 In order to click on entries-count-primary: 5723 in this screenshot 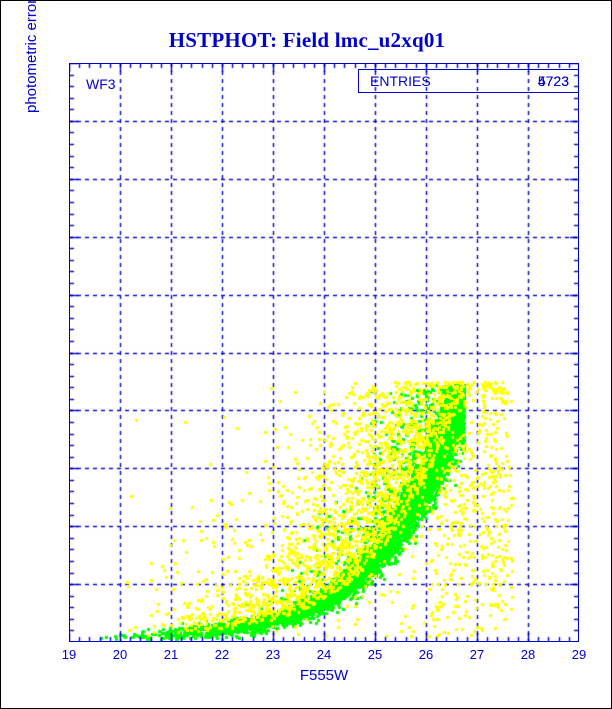, I will do `click(553, 81)`.